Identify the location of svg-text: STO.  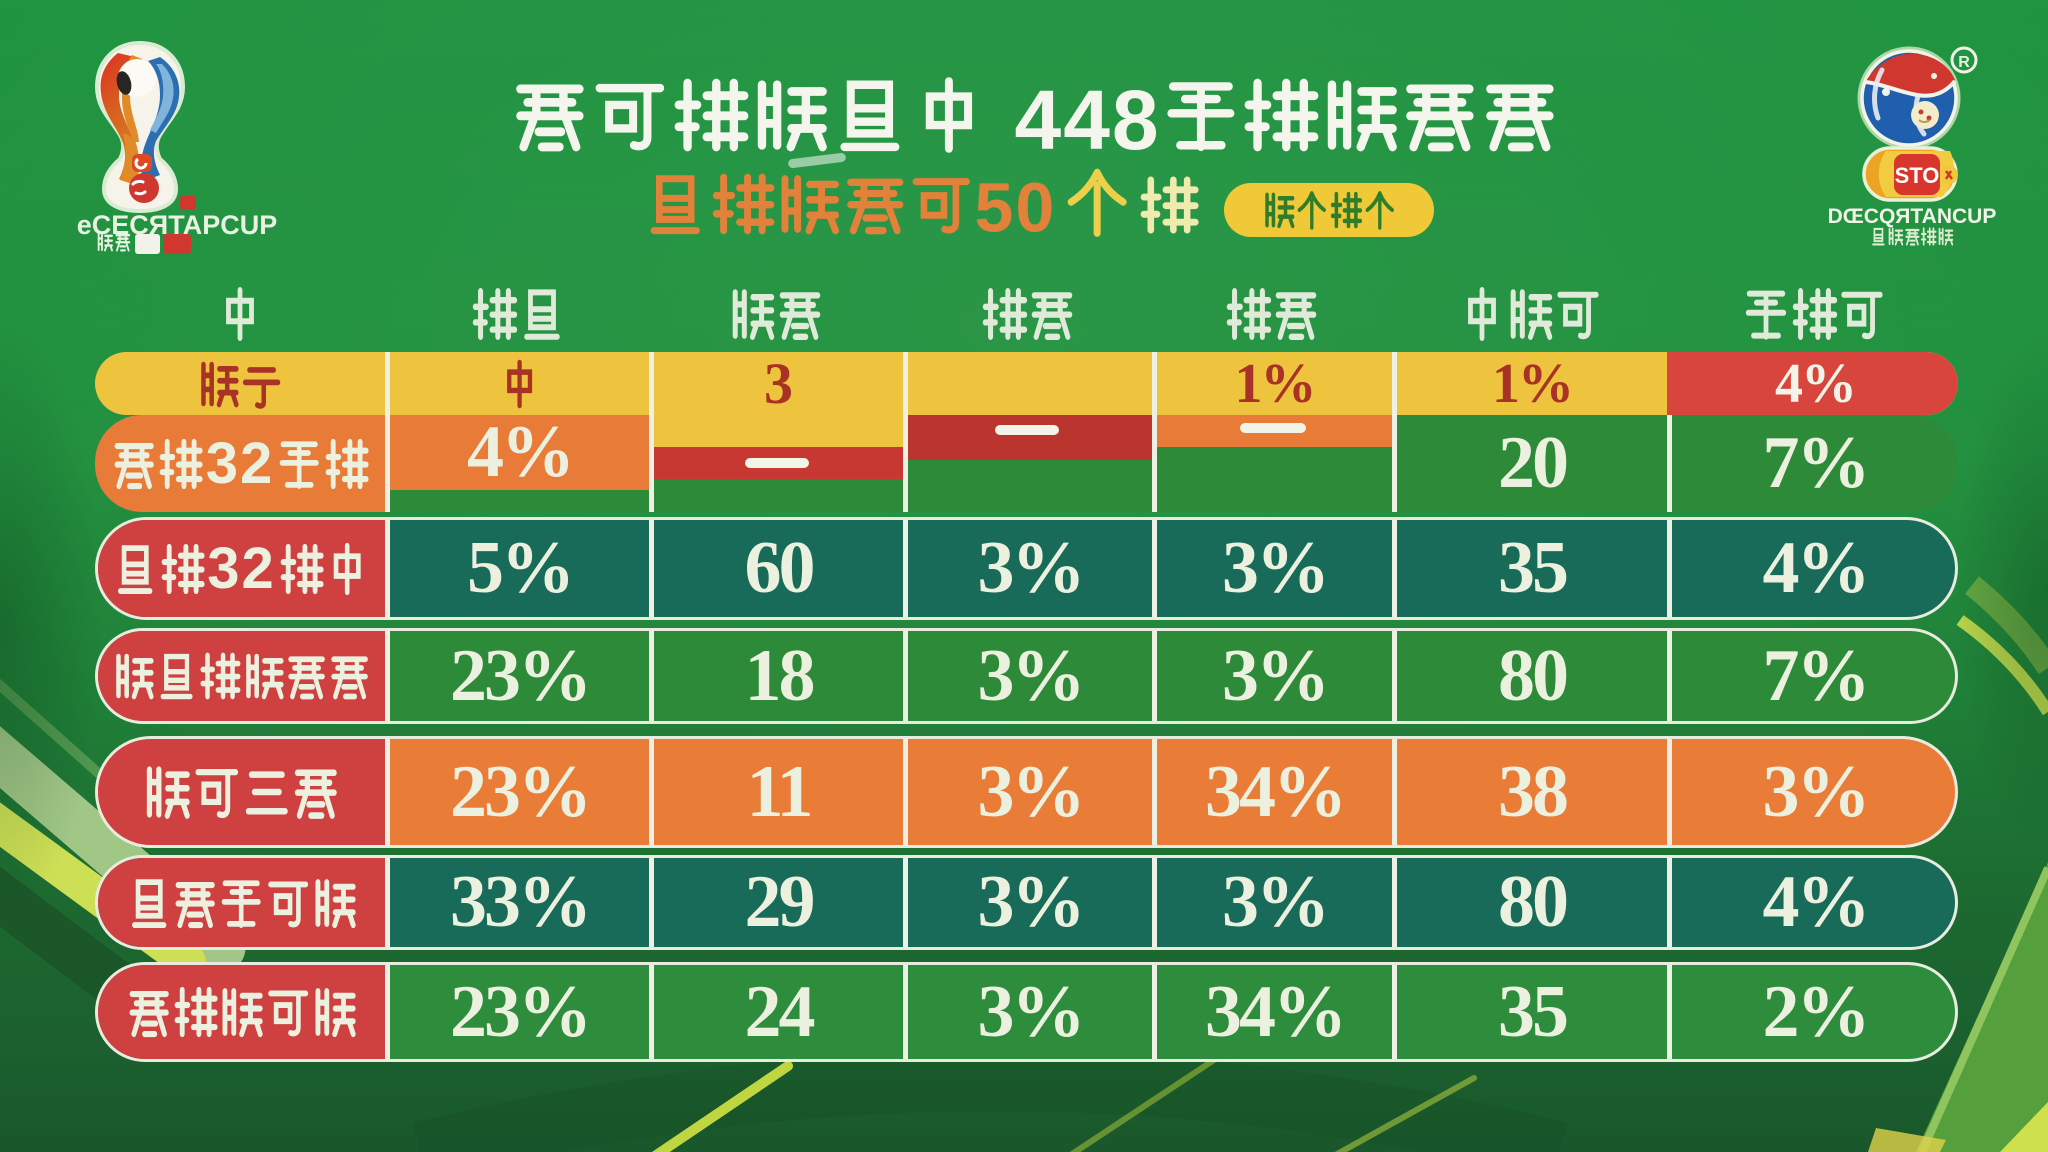
(1917, 175).